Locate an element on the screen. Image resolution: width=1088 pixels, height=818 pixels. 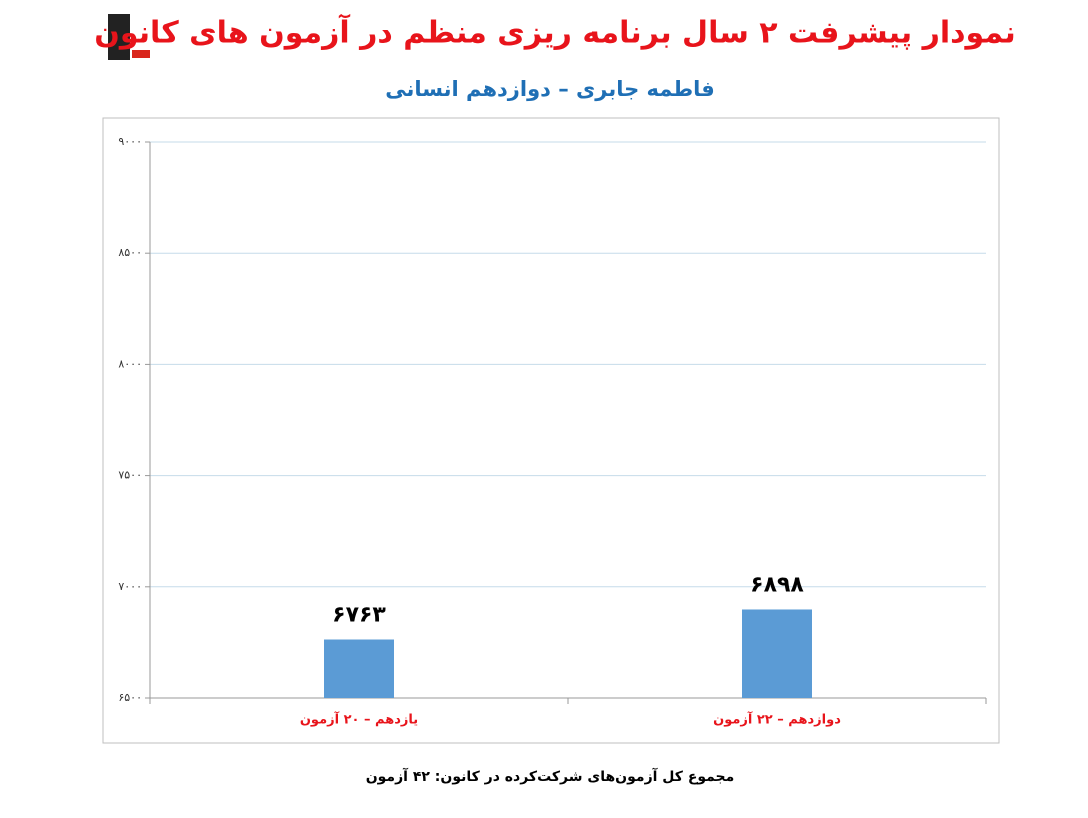
y-tick-label: ۷۵۰۰ is located at coordinates (130, 475).